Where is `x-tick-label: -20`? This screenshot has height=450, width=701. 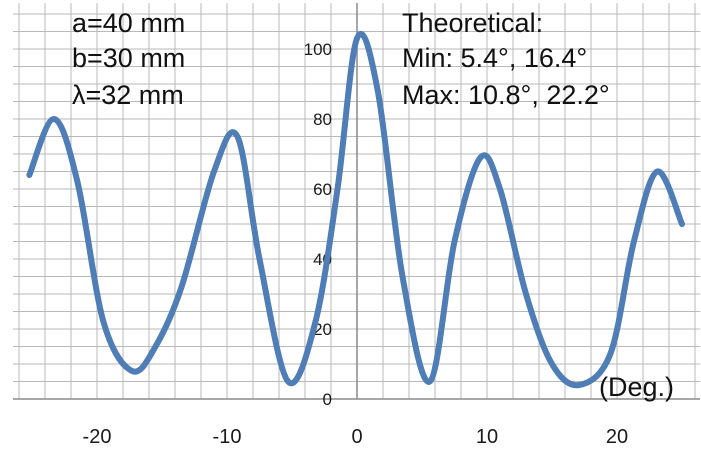
x-tick-label: -20 is located at coordinates (97, 437).